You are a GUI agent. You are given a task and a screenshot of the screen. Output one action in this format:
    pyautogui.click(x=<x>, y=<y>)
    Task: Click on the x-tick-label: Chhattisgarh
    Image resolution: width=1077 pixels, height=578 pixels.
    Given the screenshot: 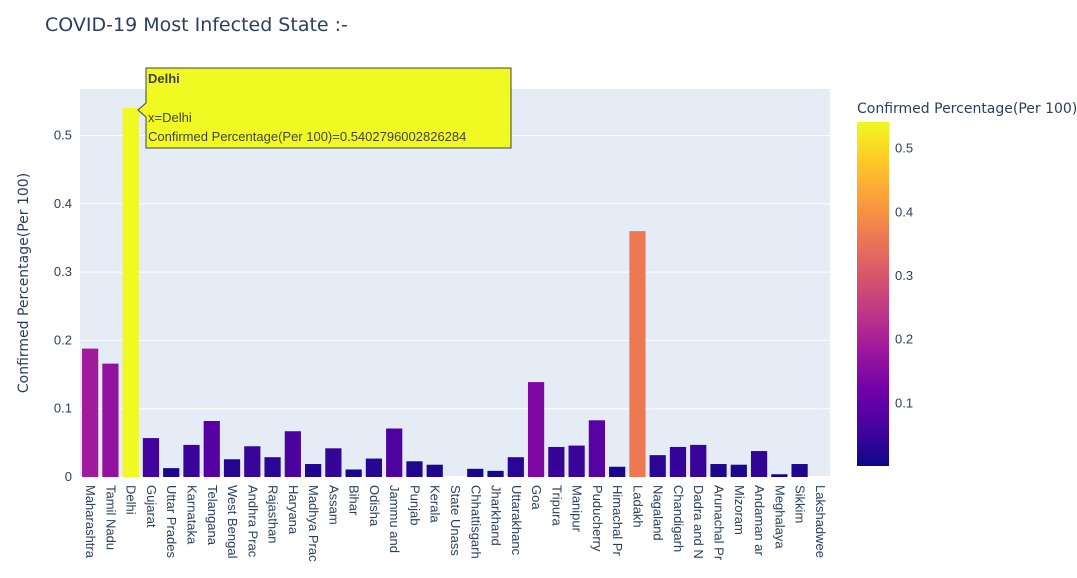 What is the action you would take?
    pyautogui.click(x=475, y=522)
    